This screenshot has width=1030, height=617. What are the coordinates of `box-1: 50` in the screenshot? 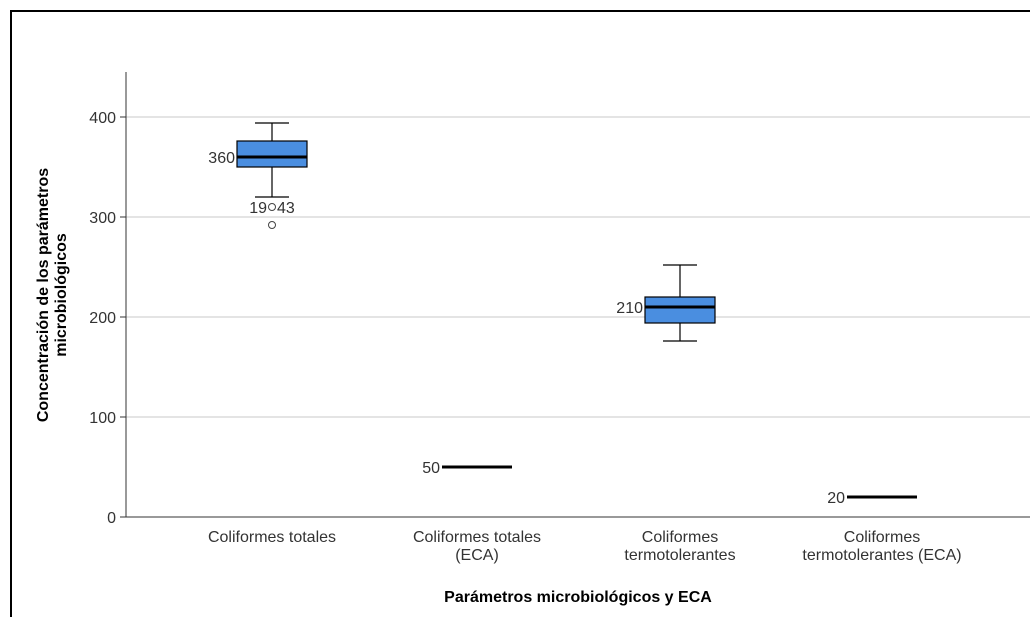 It's located at (467, 468).